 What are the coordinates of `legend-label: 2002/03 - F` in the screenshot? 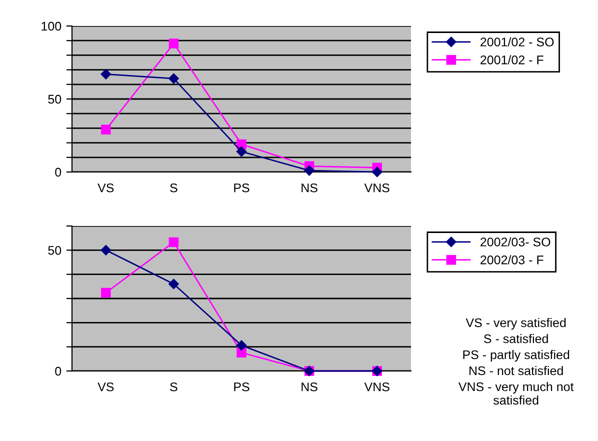 It's located at (512, 259).